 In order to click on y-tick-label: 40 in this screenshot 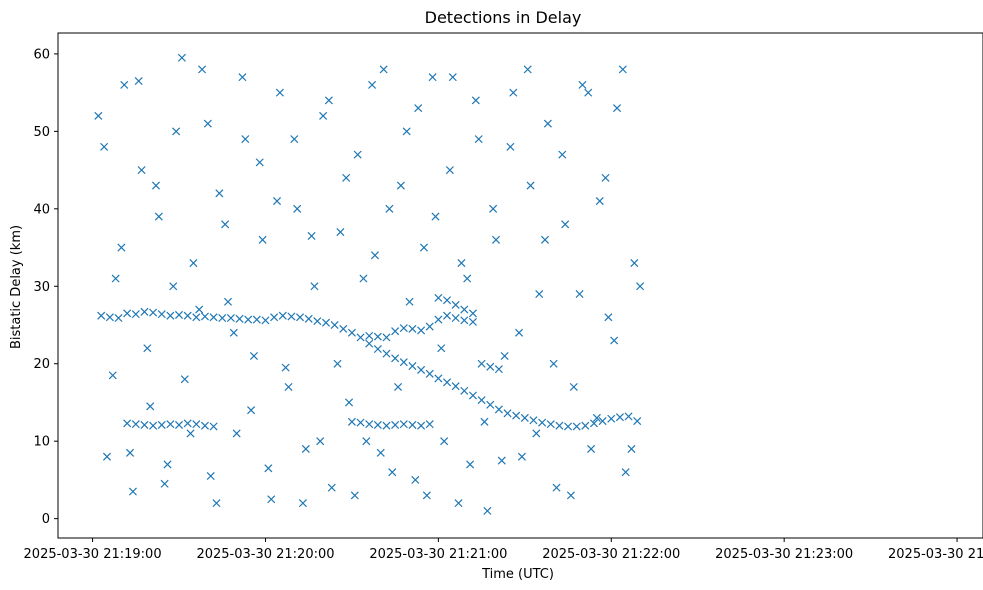, I will do `click(41, 209)`.